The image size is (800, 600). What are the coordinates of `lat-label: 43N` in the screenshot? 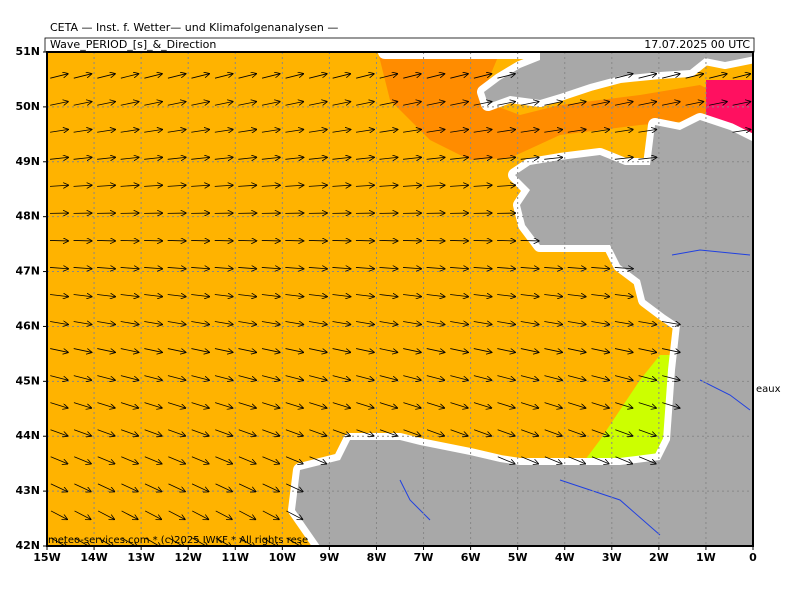 It's located at (27, 490).